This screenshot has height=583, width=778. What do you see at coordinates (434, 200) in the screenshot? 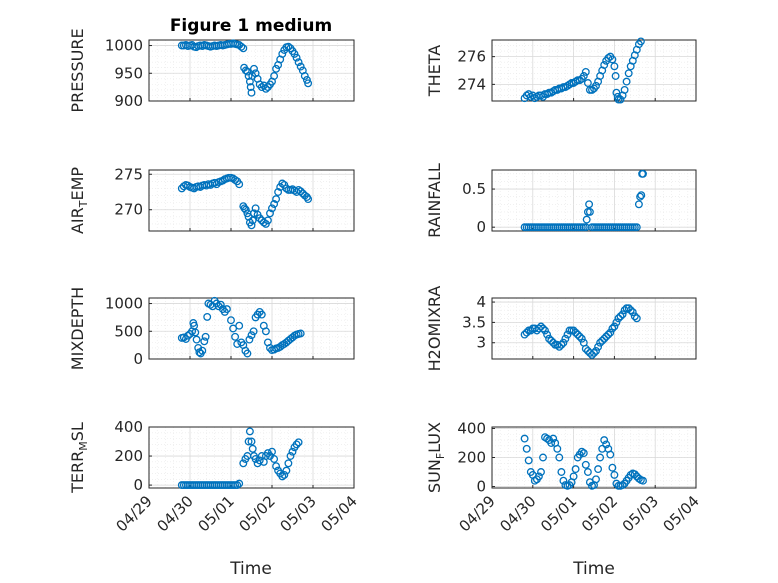
I see `y-axis-label: RAINFALL` at bounding box center [434, 200].